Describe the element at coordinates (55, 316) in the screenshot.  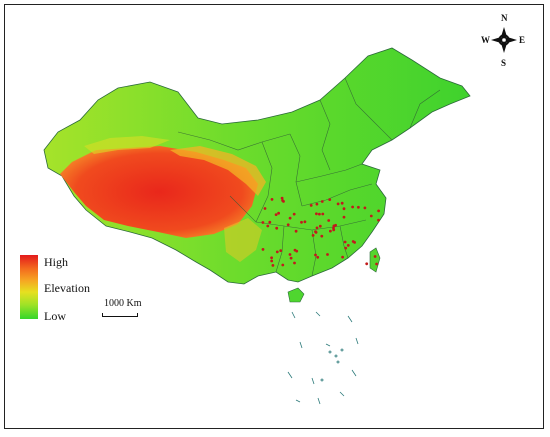
I see `legend-low-label: Low` at that location.